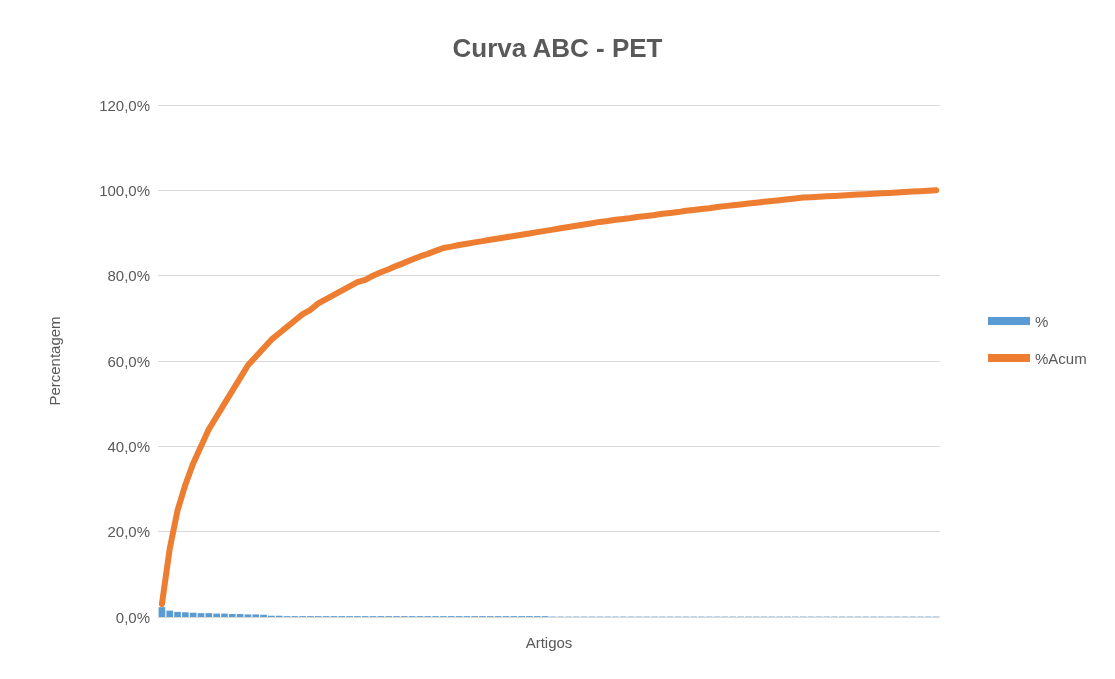 The image size is (1115, 679). I want to click on y-tick-label: 0,0%, so click(132, 617).